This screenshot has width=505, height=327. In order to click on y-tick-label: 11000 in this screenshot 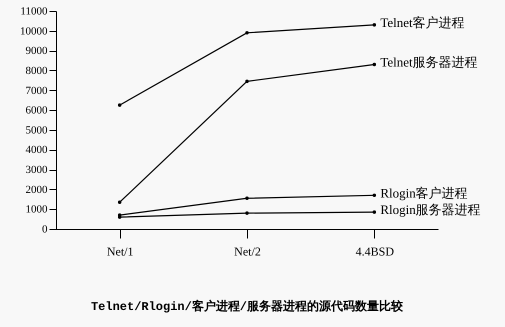, I will do `click(34, 12)`.